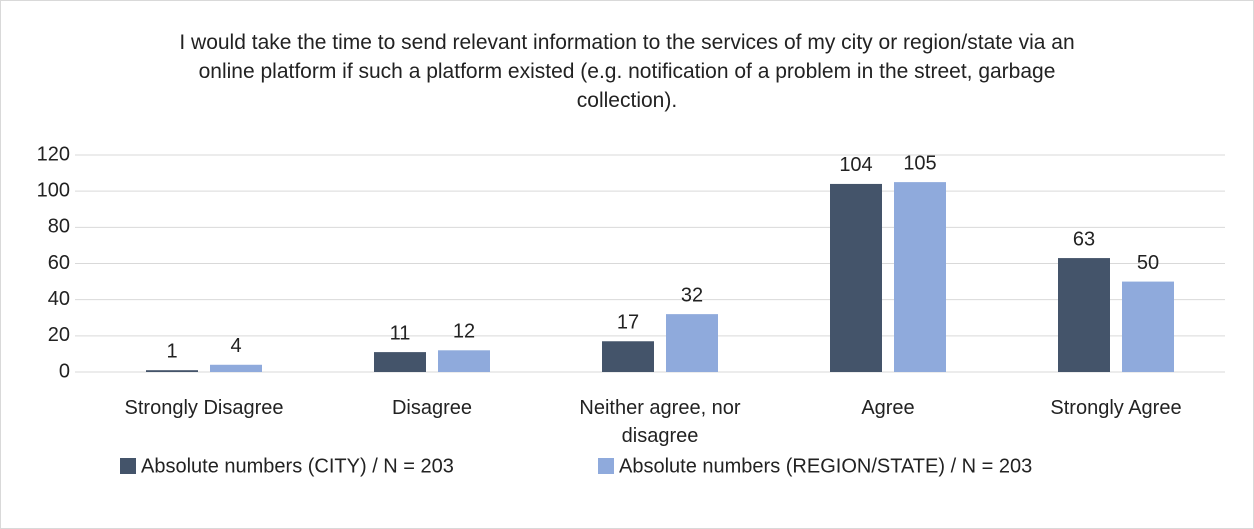  I want to click on x-tick-label: Strongly Agree, so click(1116, 408).